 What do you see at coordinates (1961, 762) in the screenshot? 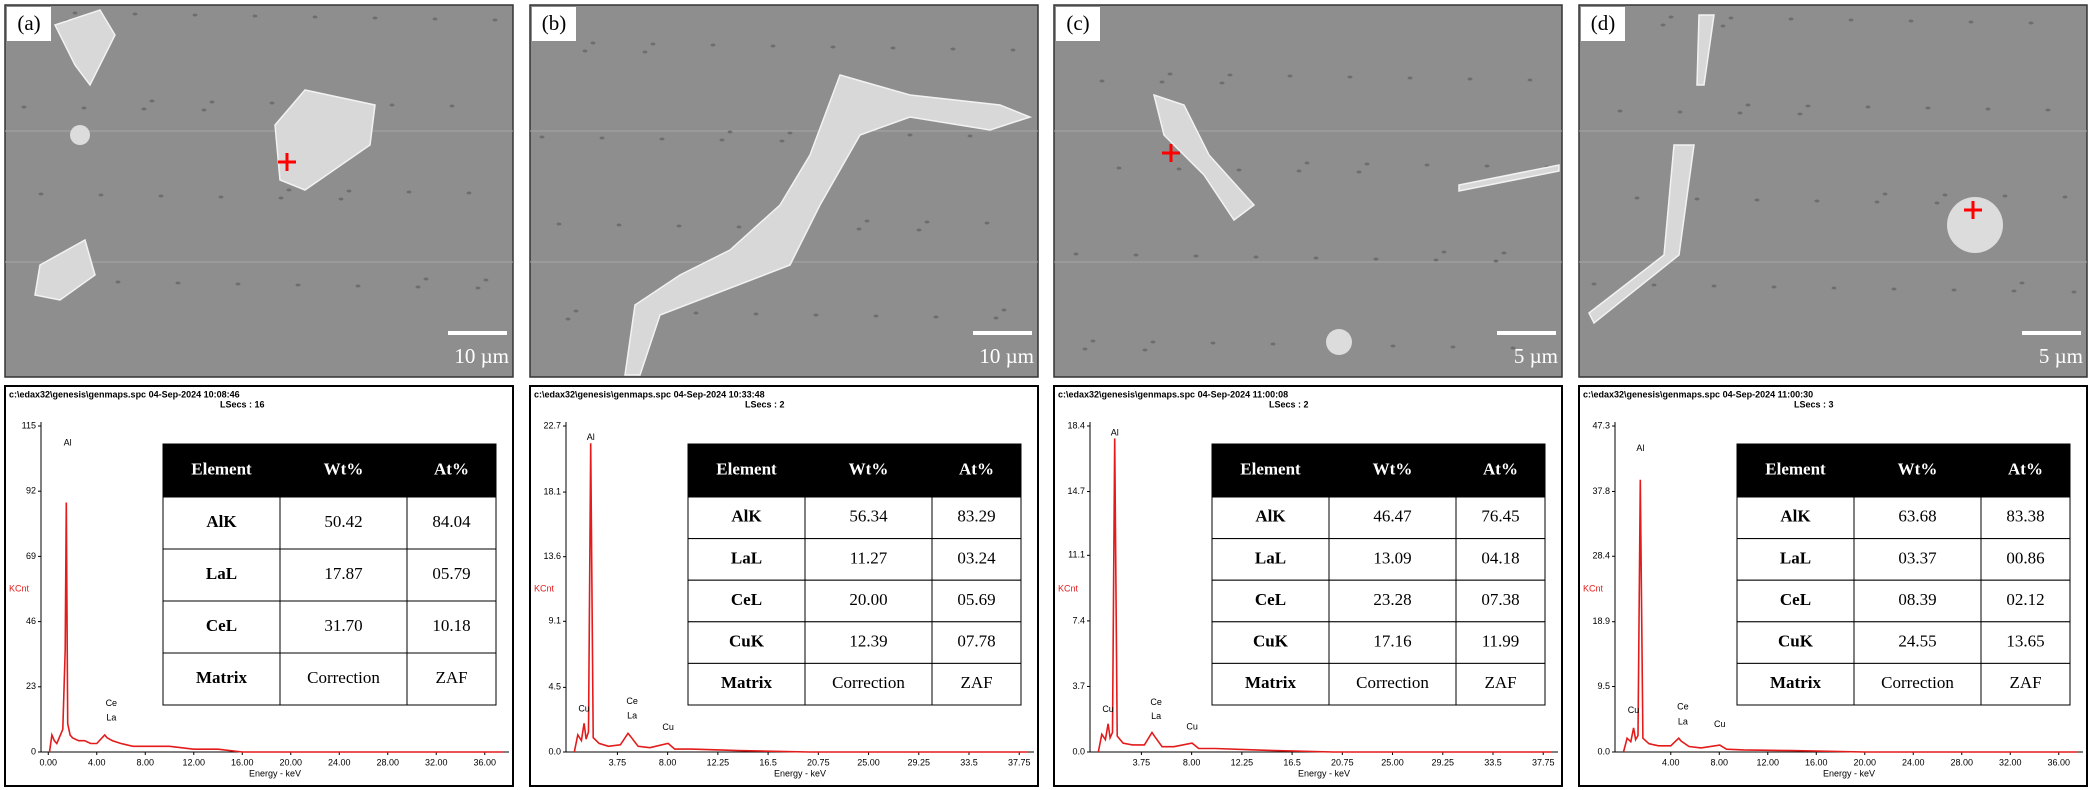
I see `x-tick-label: 28.00` at bounding box center [1961, 762].